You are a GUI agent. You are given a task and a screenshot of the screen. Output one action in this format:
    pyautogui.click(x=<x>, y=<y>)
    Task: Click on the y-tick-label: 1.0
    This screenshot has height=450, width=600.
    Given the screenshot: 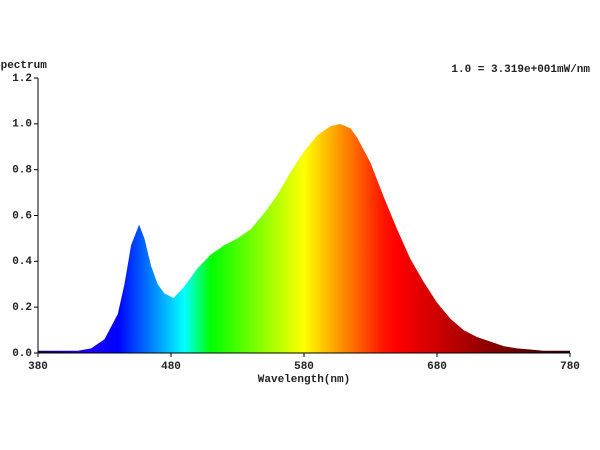 What is the action you would take?
    pyautogui.click(x=22, y=125)
    